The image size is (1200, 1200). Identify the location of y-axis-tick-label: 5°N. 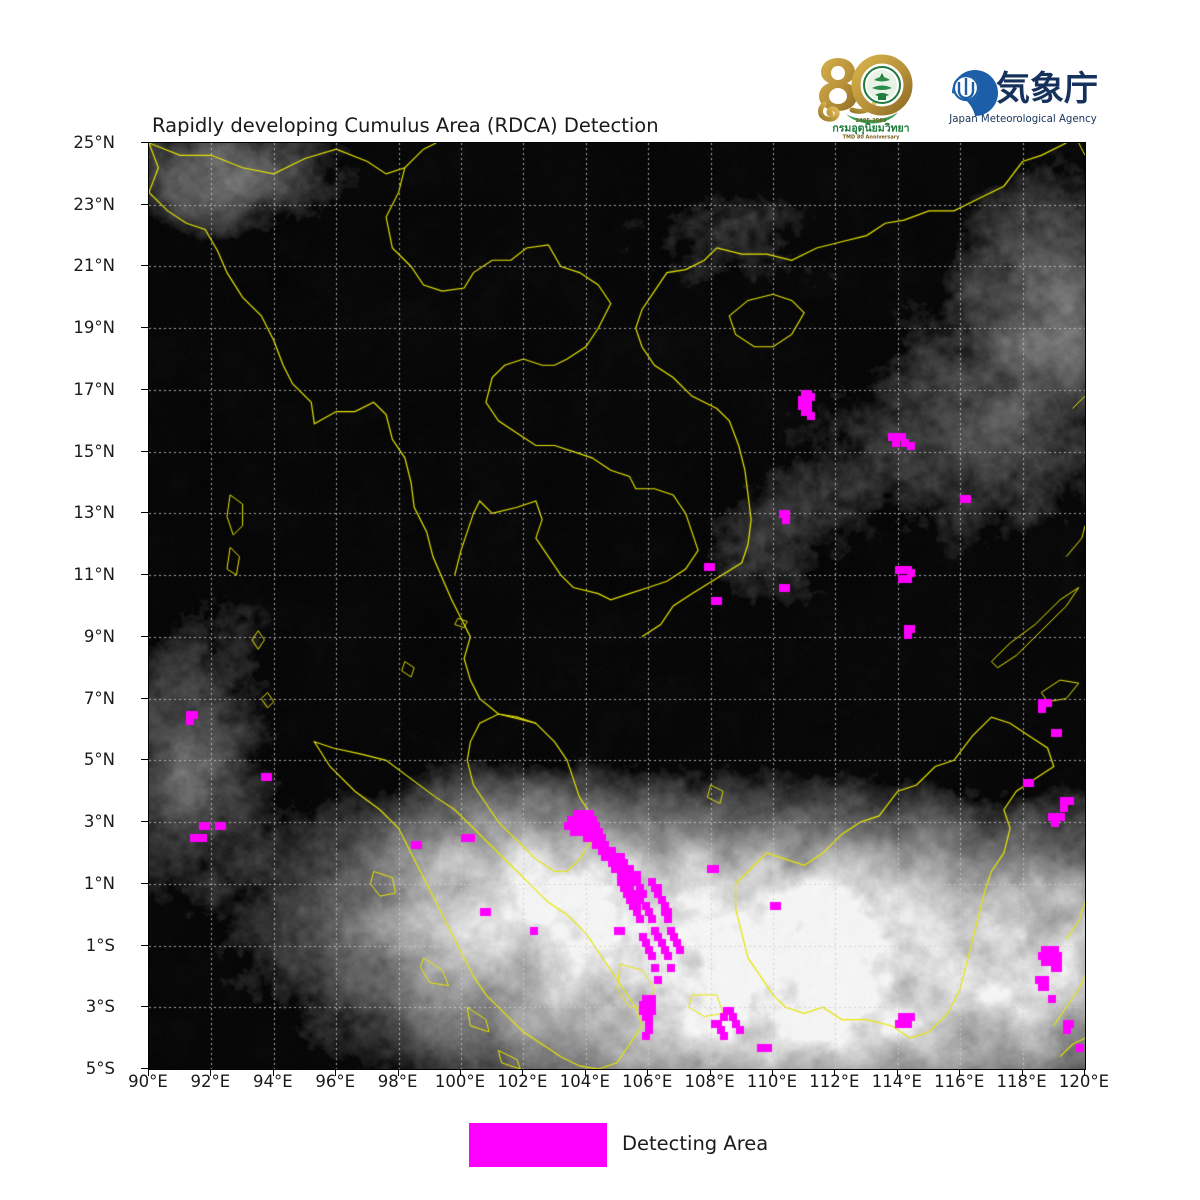
(99, 760).